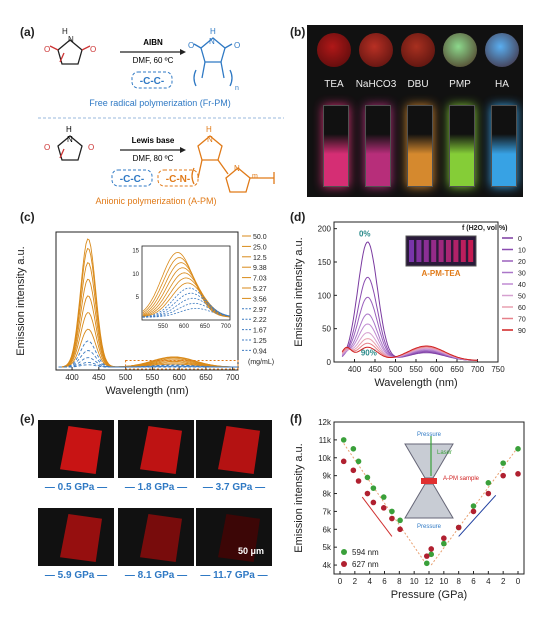  I want to click on legend-label: 2.22, so click(260, 320).